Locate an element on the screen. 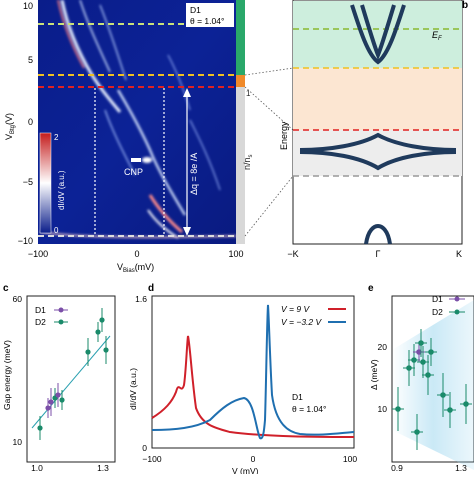 This screenshot has width=474, height=479. colorbar is located at coordinates (45, 183).